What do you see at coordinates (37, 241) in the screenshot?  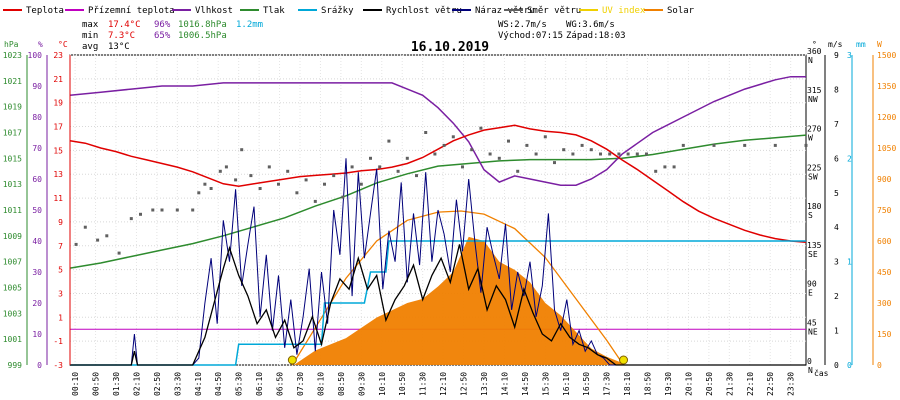 I see `humidity-tick-label: 40` at bounding box center [37, 241].